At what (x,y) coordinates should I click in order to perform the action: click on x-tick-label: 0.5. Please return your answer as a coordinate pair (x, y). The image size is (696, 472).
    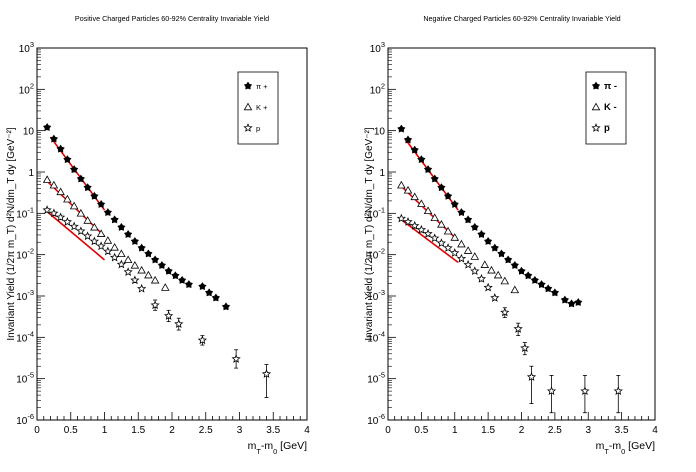
    Looking at the image, I should click on (71, 430).